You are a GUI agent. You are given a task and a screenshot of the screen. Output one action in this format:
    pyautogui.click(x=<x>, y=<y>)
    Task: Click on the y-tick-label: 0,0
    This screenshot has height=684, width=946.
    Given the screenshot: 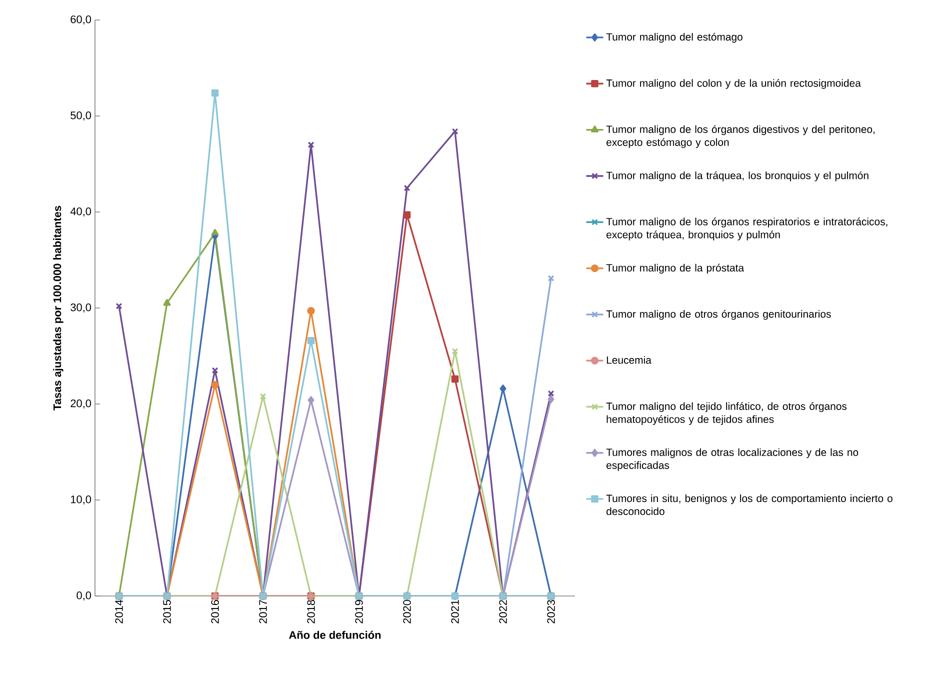 What is the action you would take?
    pyautogui.click(x=84, y=596)
    